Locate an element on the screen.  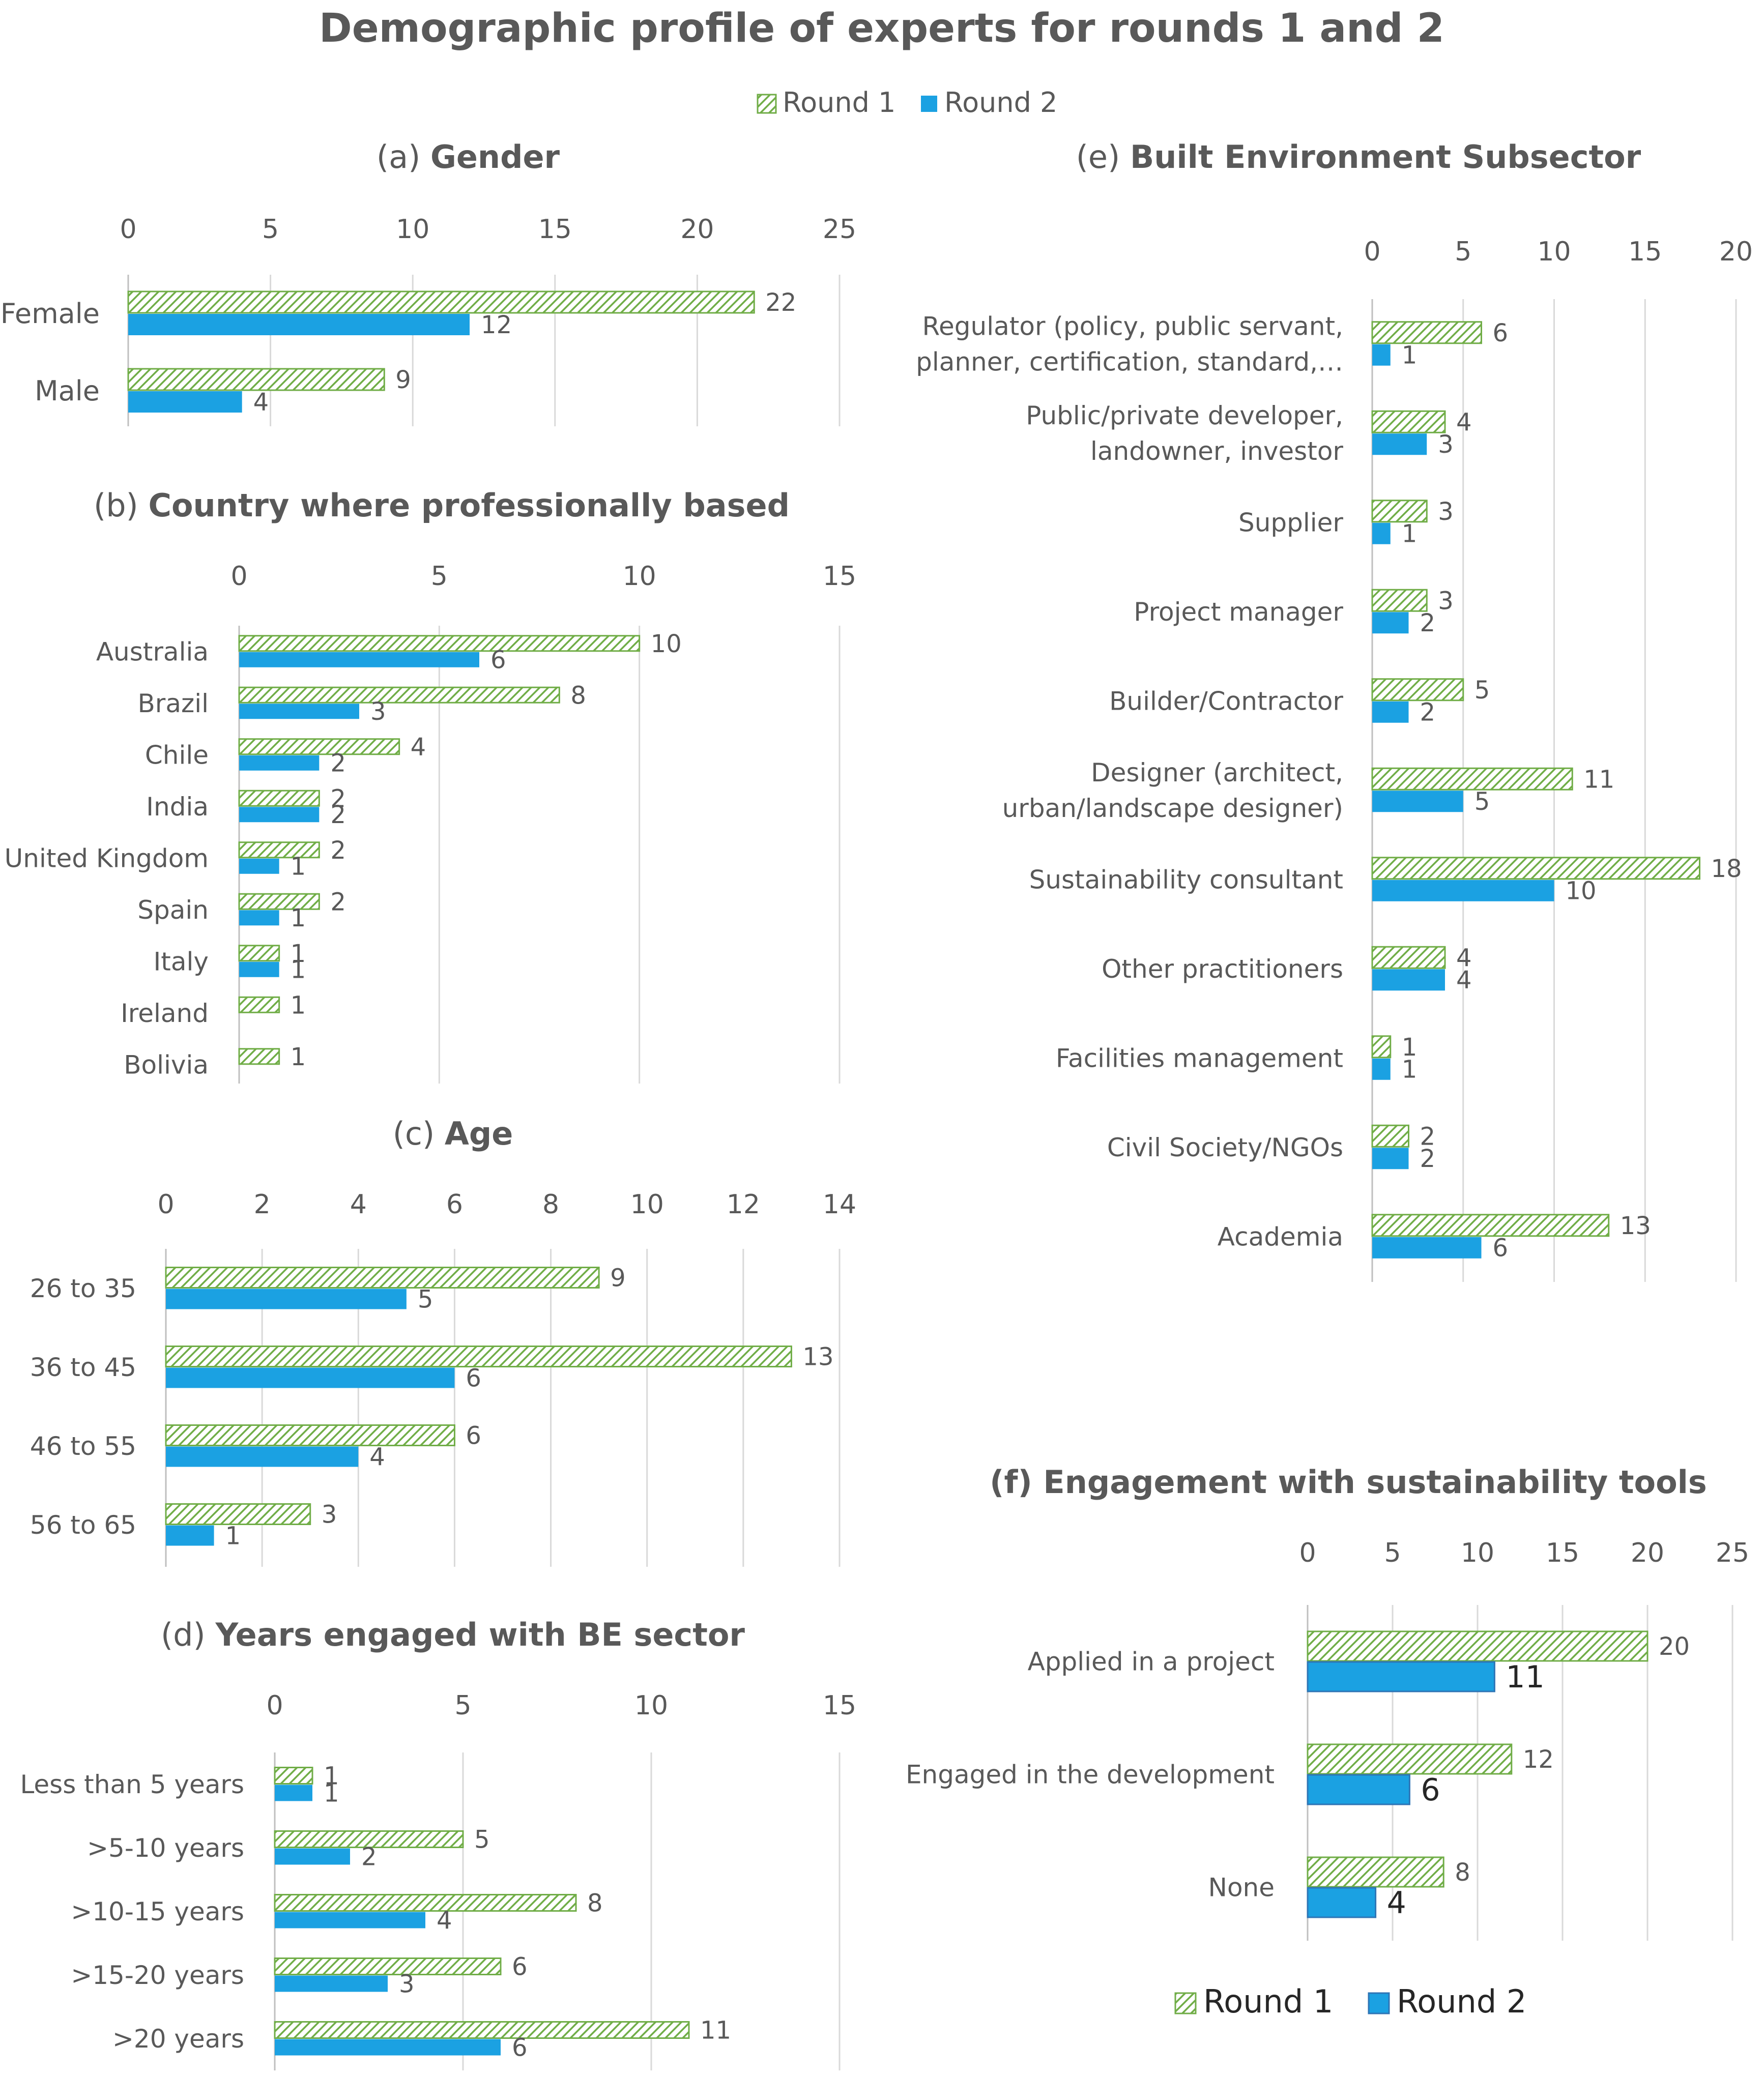
value-label-round1: 22 is located at coordinates (780, 302).